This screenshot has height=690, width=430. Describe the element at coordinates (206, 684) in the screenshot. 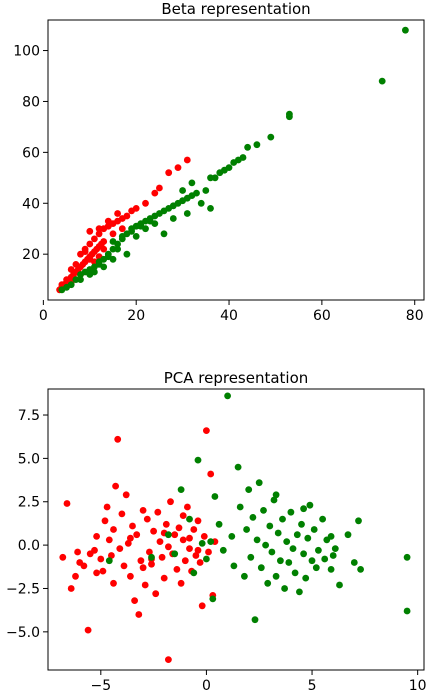

I see `pca-xtick-label-1: 0` at that location.